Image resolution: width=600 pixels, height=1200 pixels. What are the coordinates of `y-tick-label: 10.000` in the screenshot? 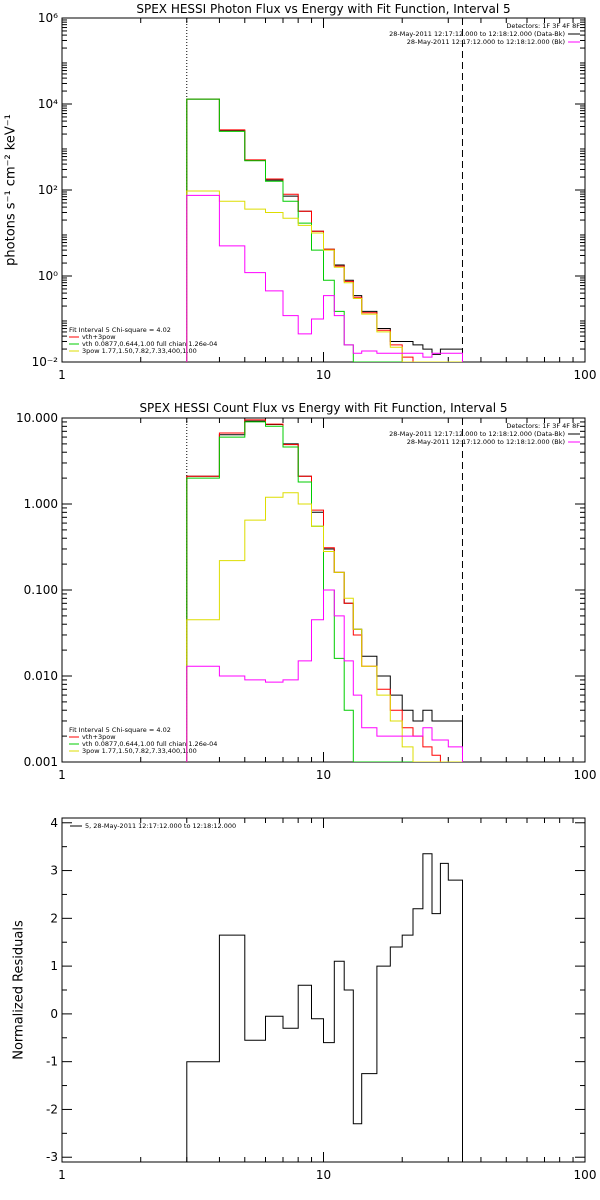 It's located at (37, 418).